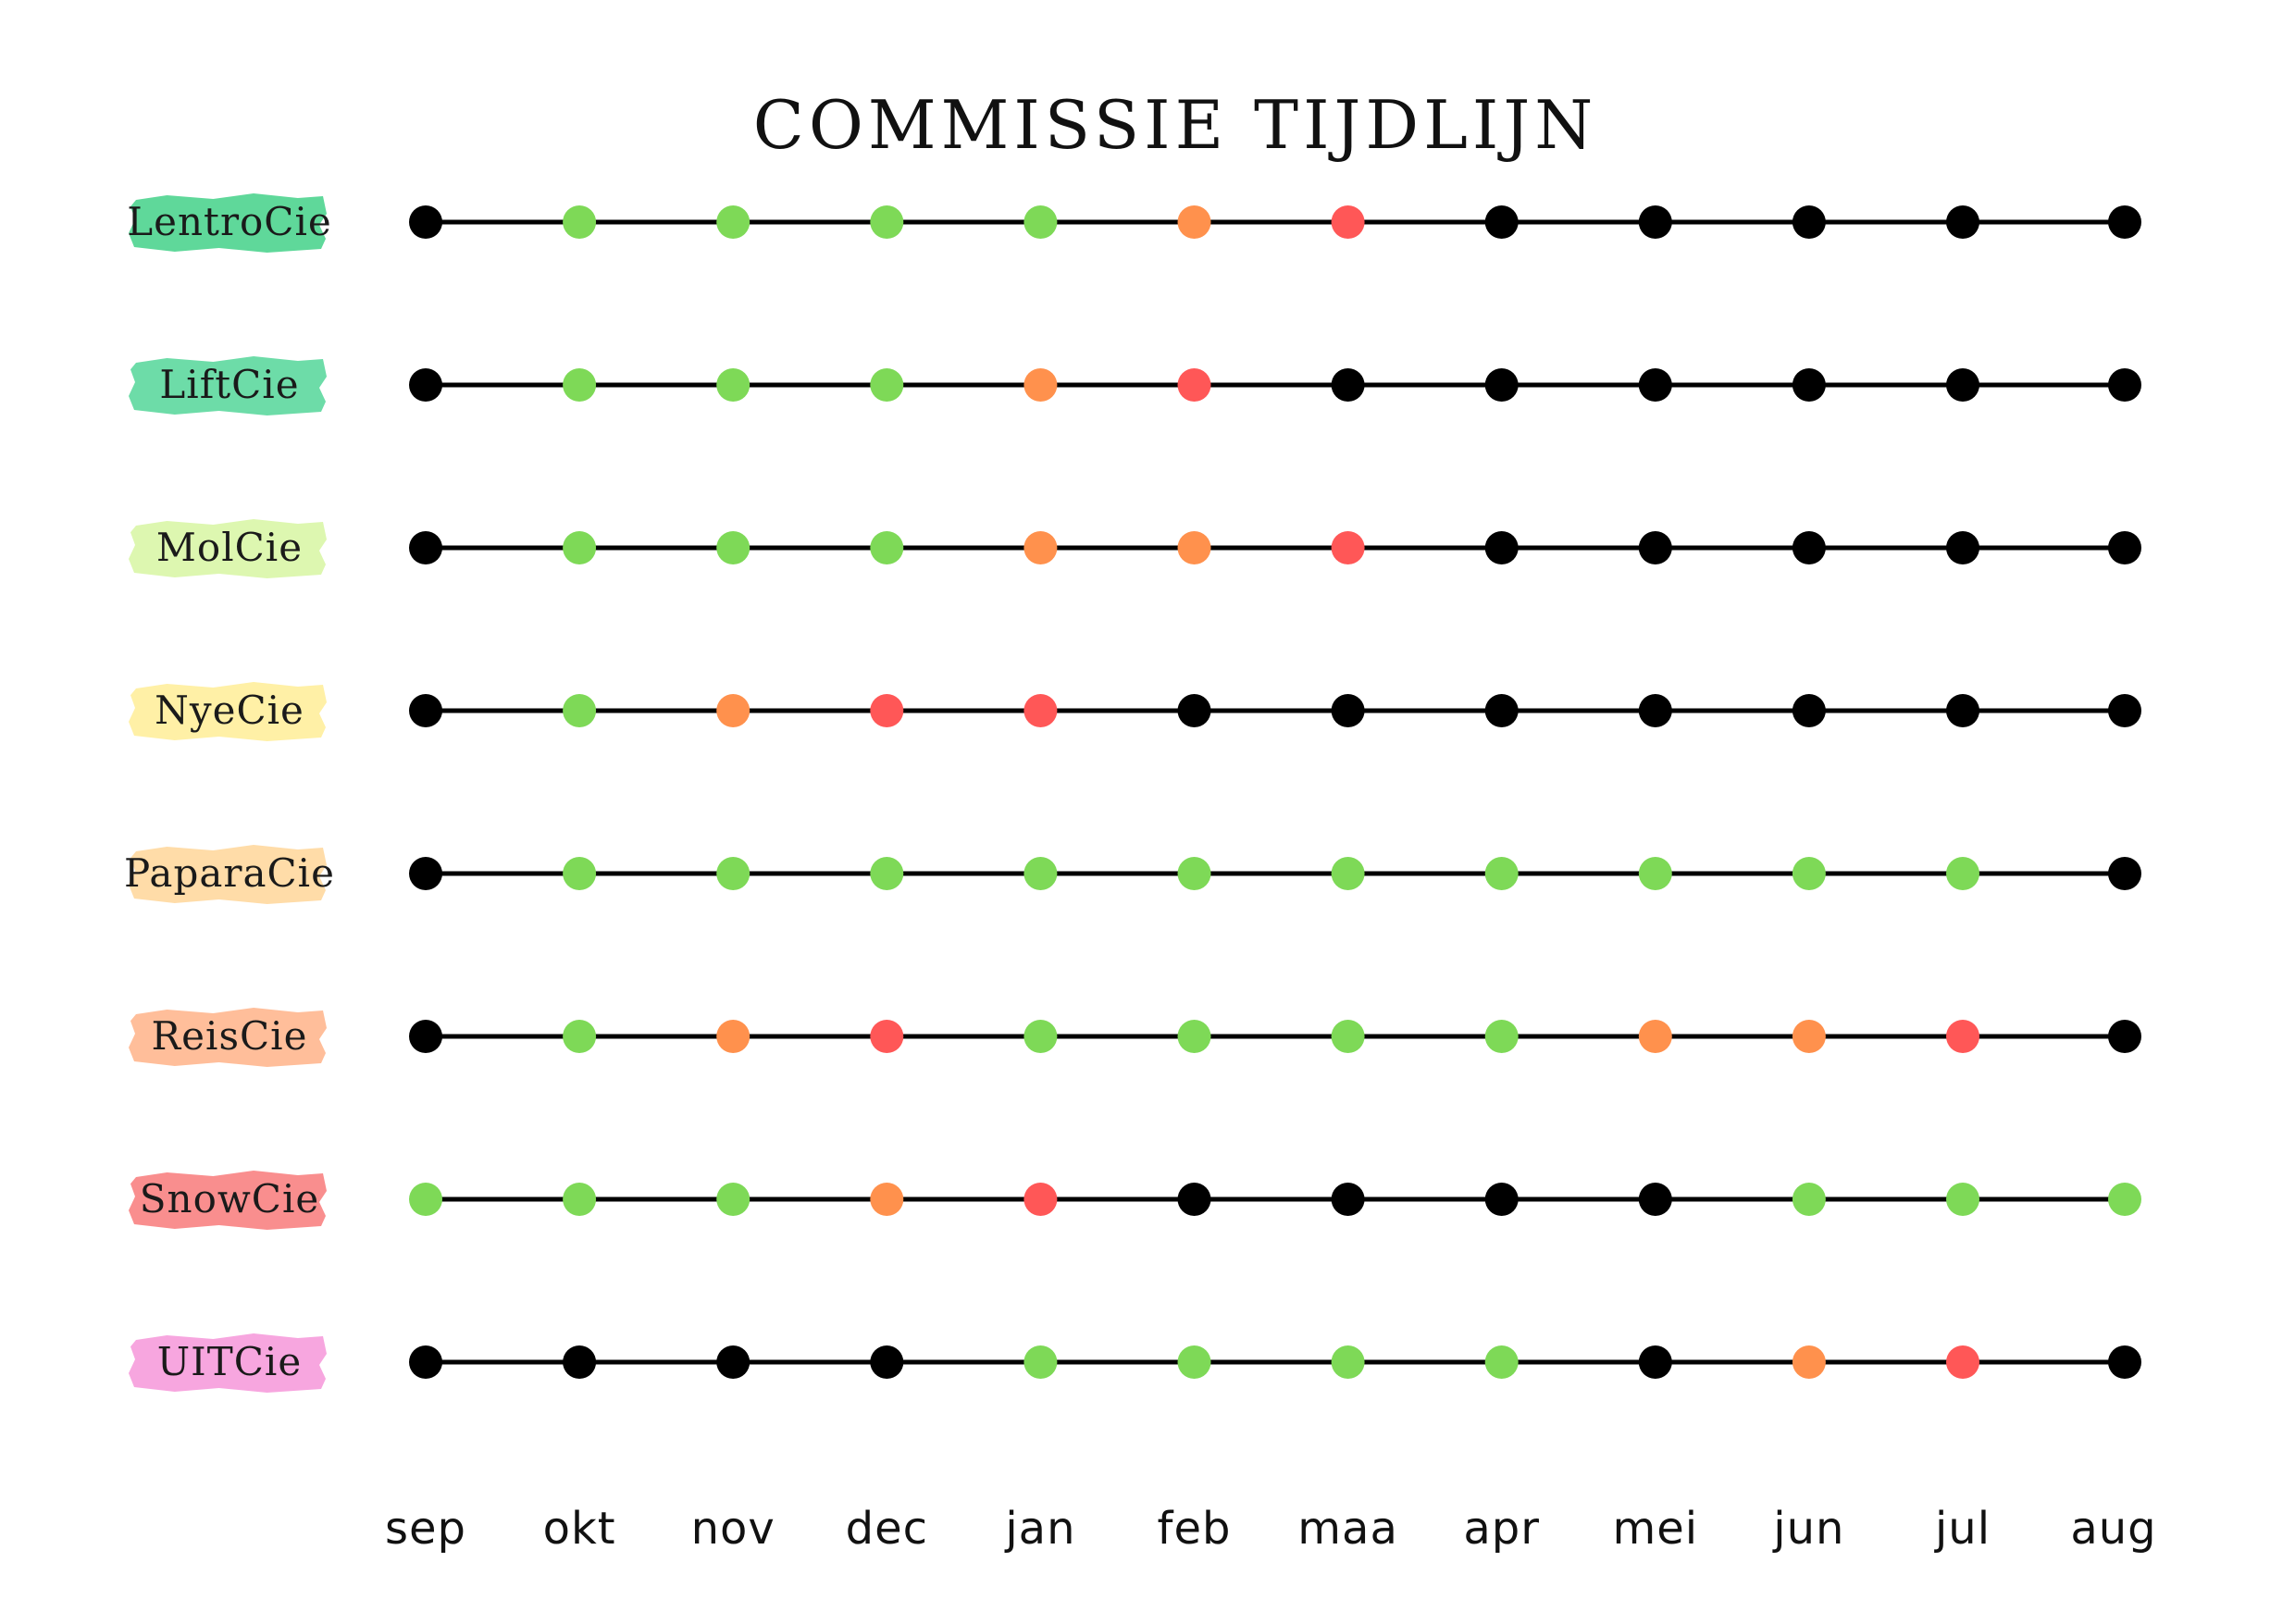  What do you see at coordinates (1135, 1363) in the screenshot?
I see `committee-row: UITCie` at bounding box center [1135, 1363].